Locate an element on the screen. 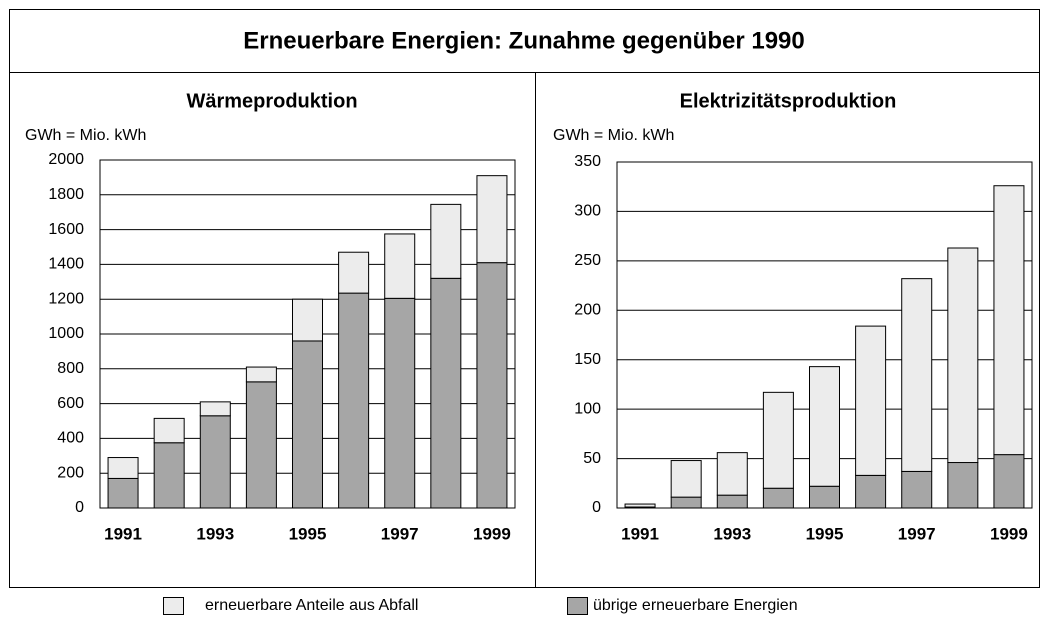 The height and width of the screenshot is (617, 1048). y-tick-label: 600 is located at coordinates (70, 403).